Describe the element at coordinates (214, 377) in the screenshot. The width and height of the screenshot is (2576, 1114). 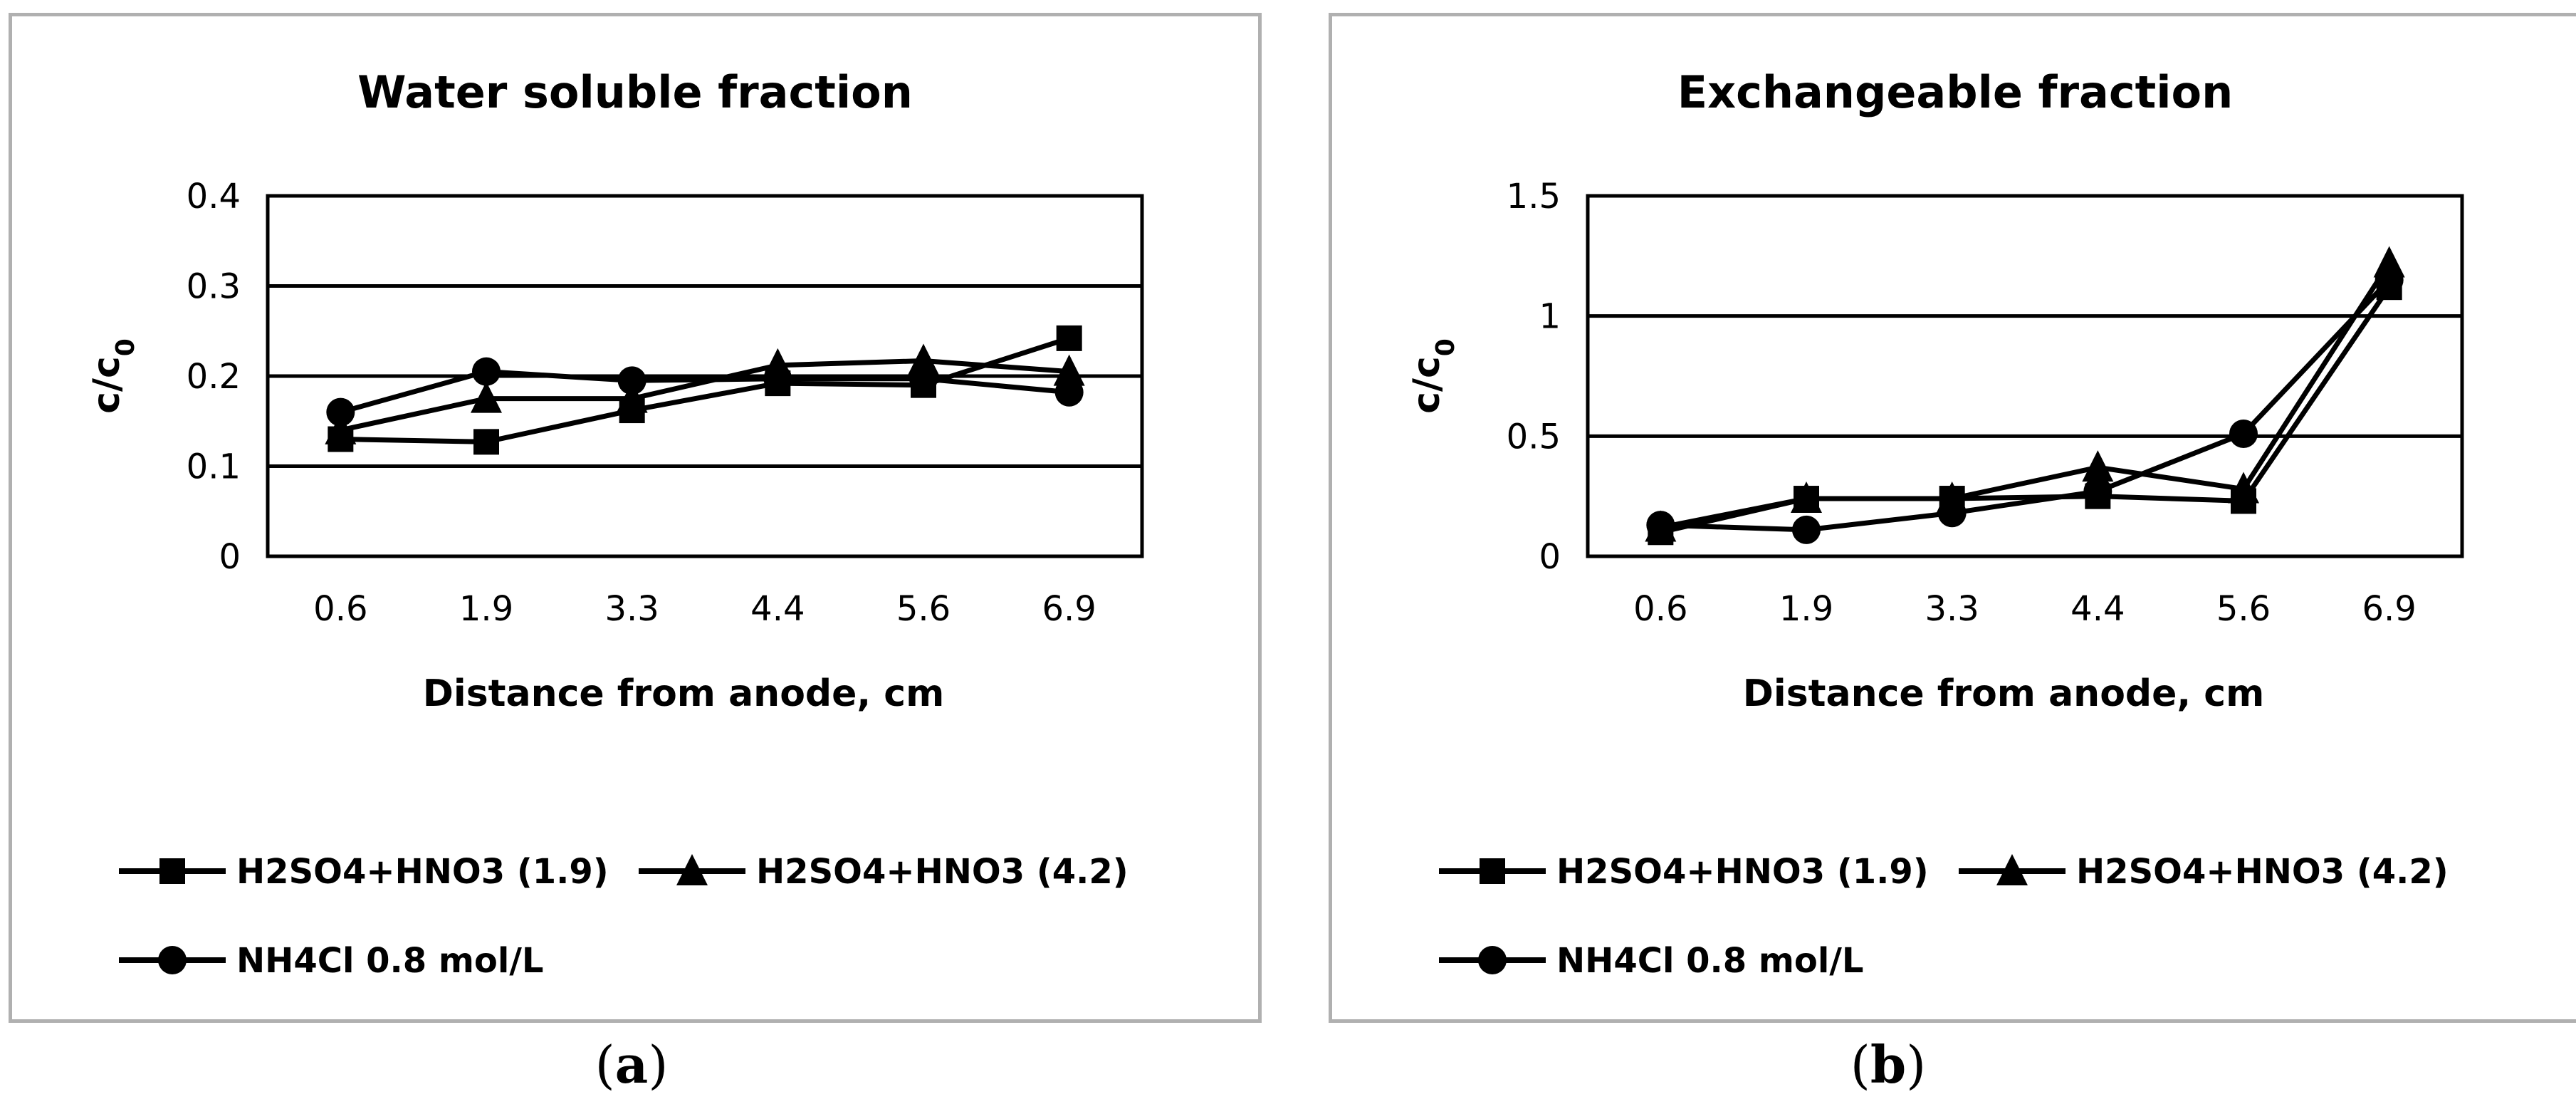
I see `y-tick-label: 0.2` at that location.